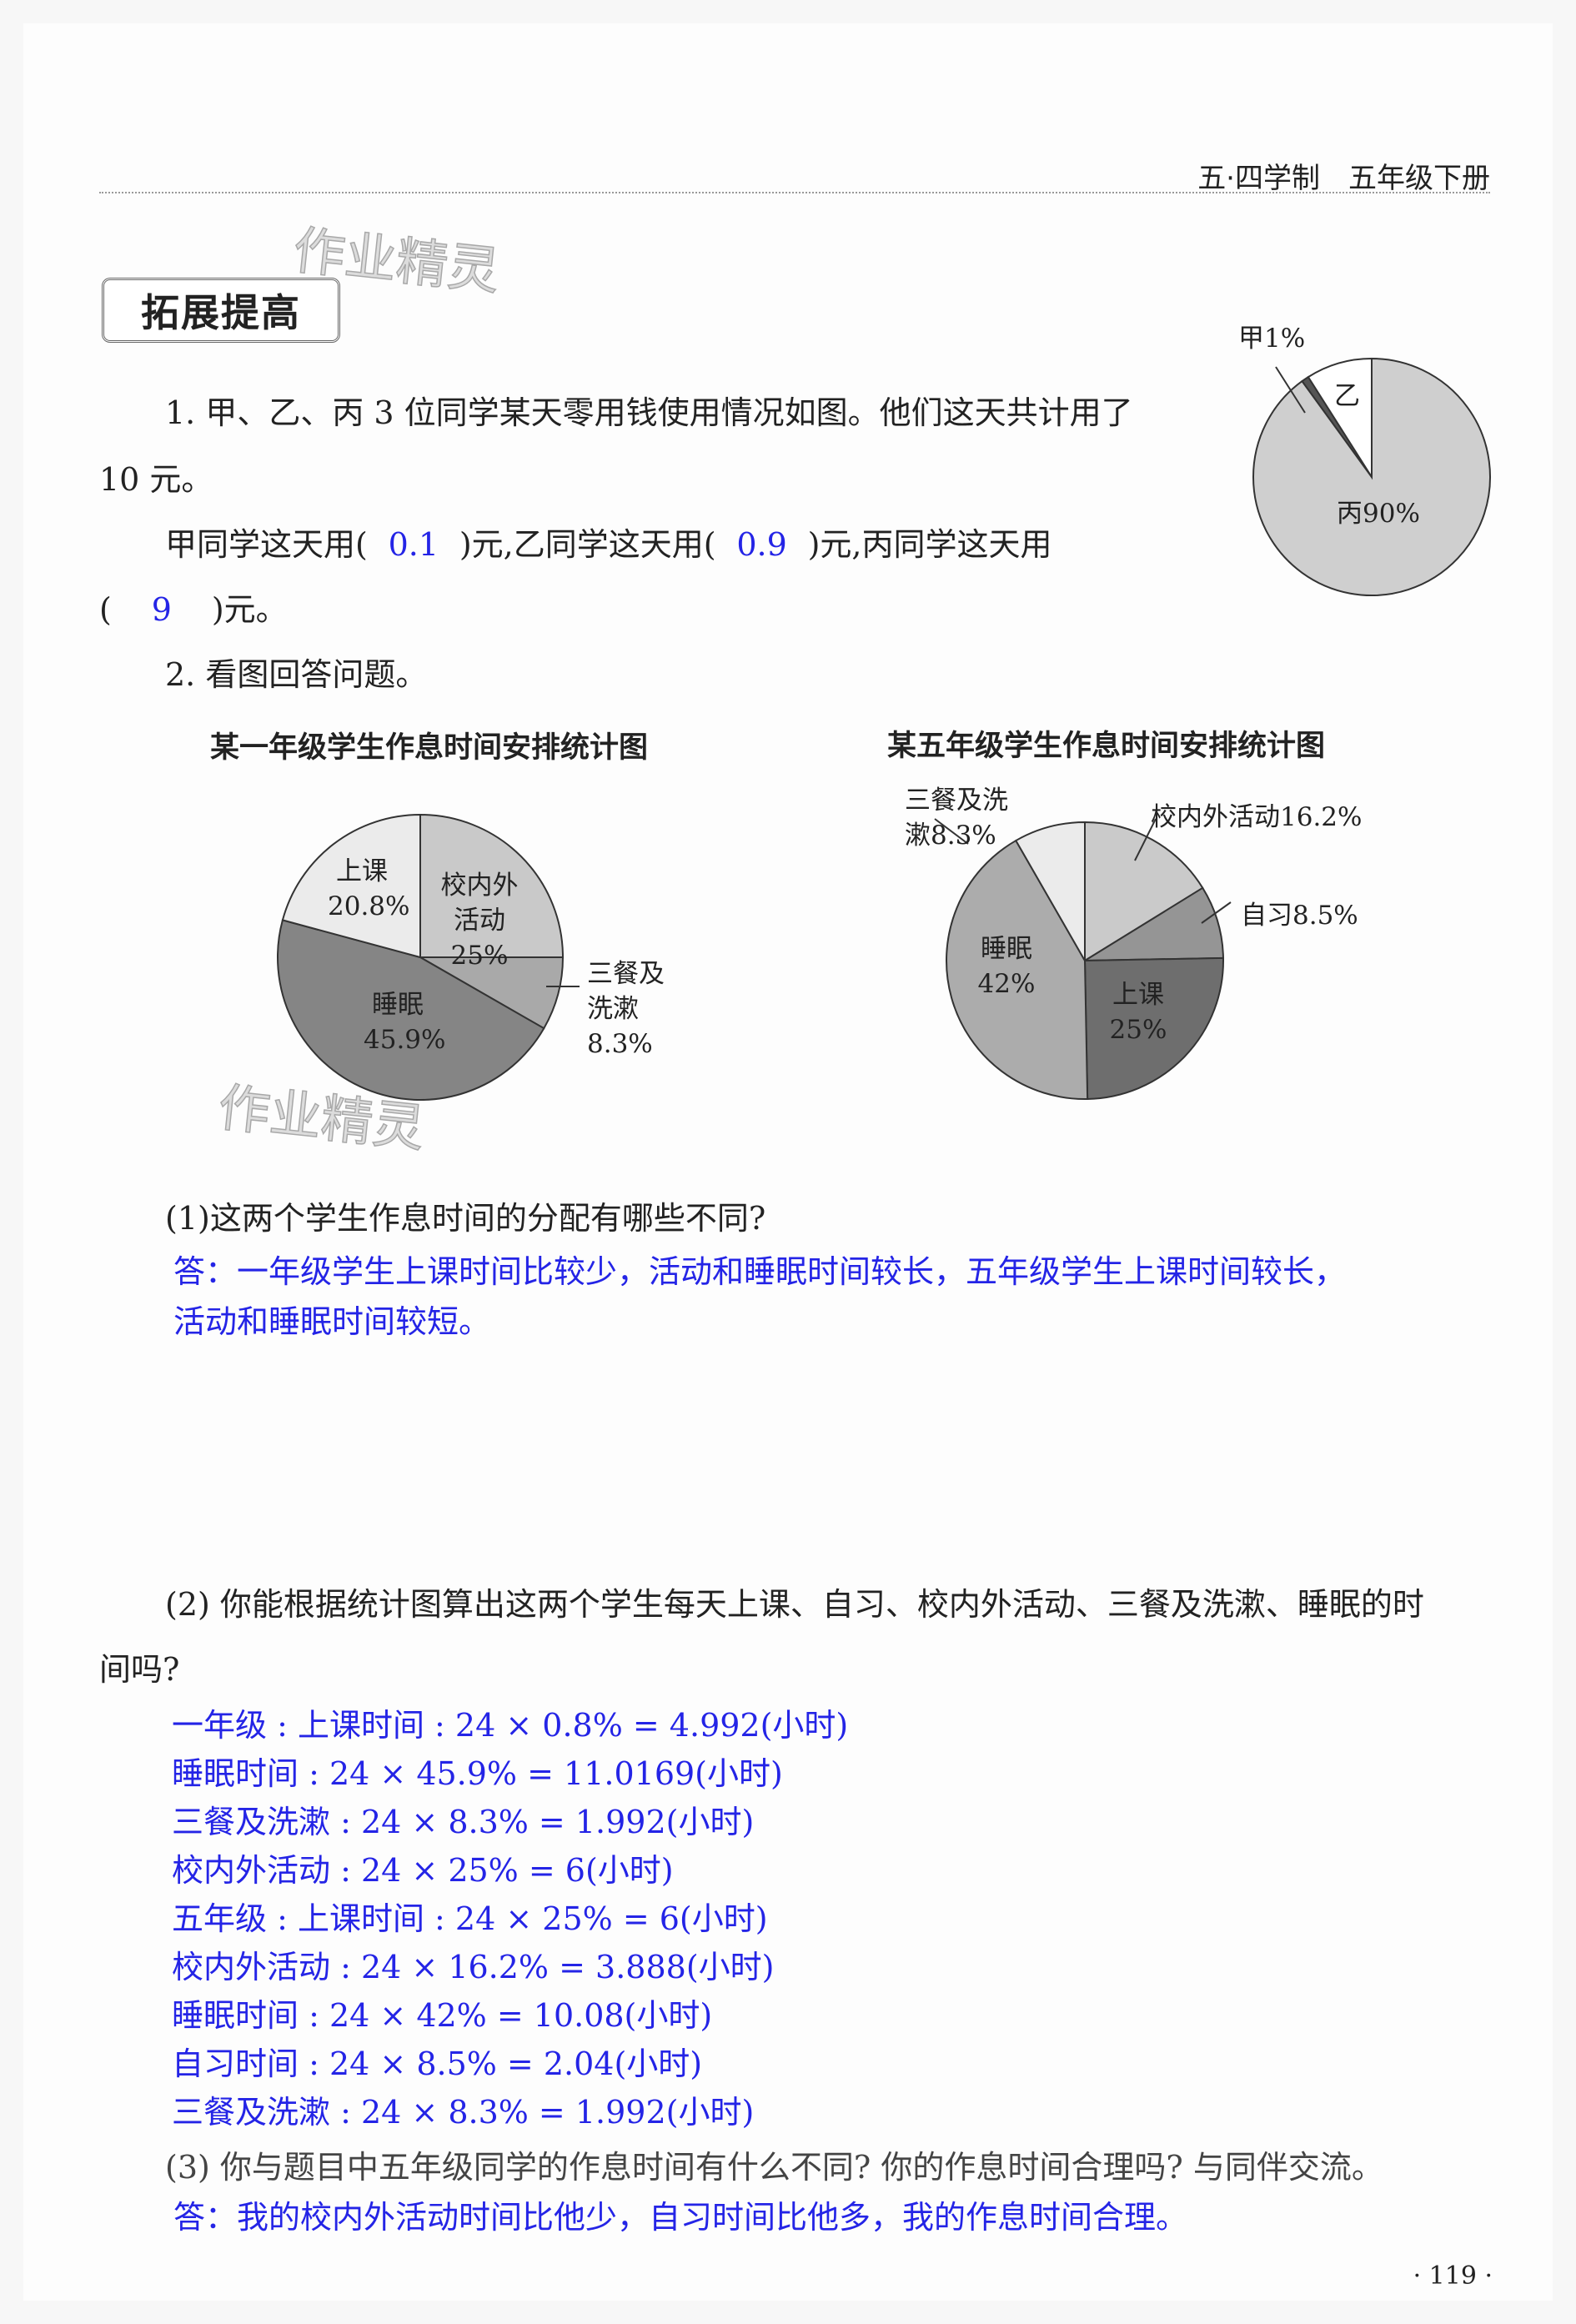 The width and height of the screenshot is (1576, 2324). I want to click on pie2-label-study: 自习8.5%, so click(1299, 916).